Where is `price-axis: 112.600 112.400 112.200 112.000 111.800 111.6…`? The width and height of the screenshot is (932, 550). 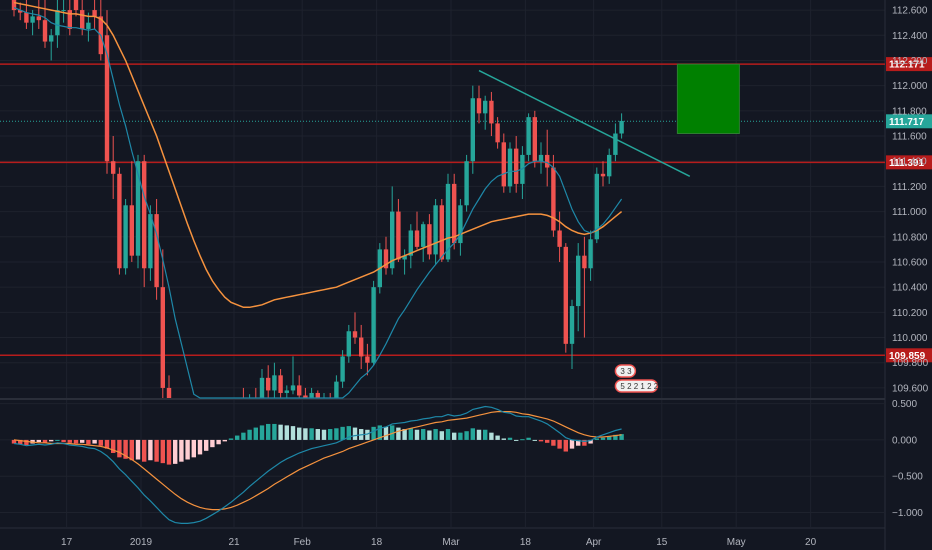
price-axis: 112.600 112.400 112.200 112.000 111.800 111.6… is located at coordinates (910, 262).